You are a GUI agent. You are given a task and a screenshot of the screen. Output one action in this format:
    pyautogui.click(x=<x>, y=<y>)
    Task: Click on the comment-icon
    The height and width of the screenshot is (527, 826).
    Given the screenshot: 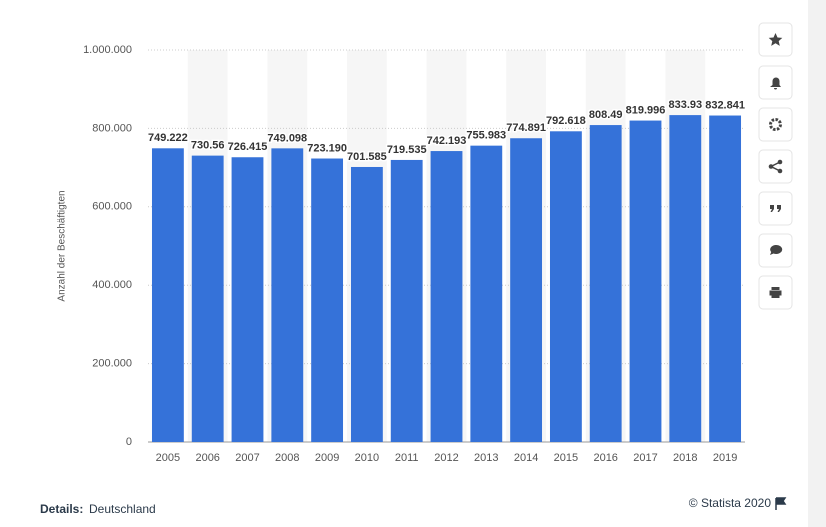 What is the action you would take?
    pyautogui.click(x=776, y=249)
    